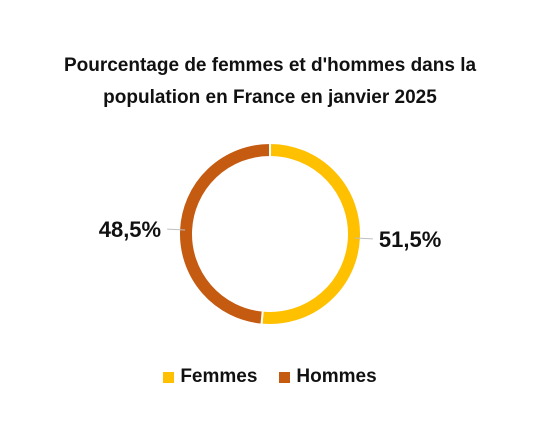 The height and width of the screenshot is (440, 540). Describe the element at coordinates (336, 376) in the screenshot. I see `legend-label-hommes: Hommes` at that location.